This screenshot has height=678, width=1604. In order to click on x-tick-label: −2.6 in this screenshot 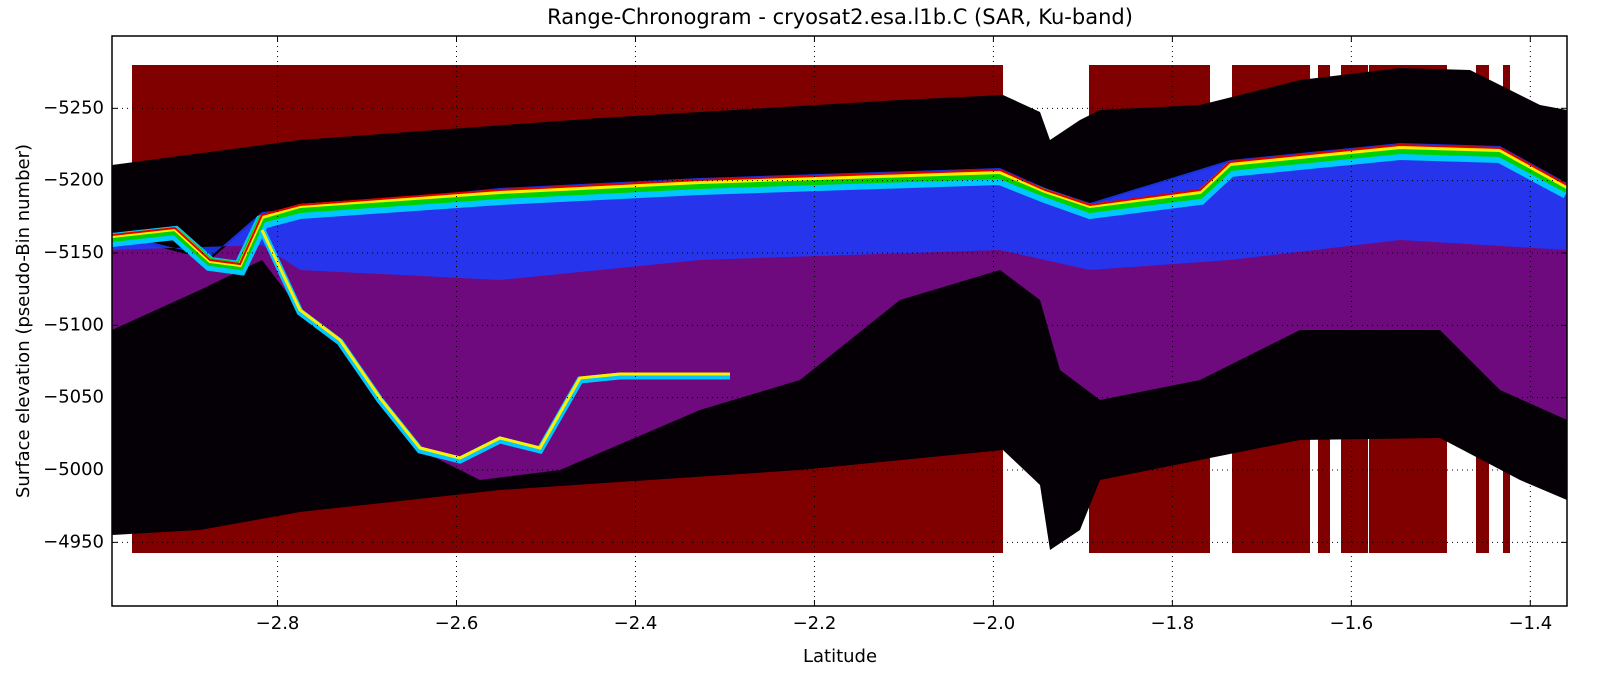, I will do `click(457, 623)`.